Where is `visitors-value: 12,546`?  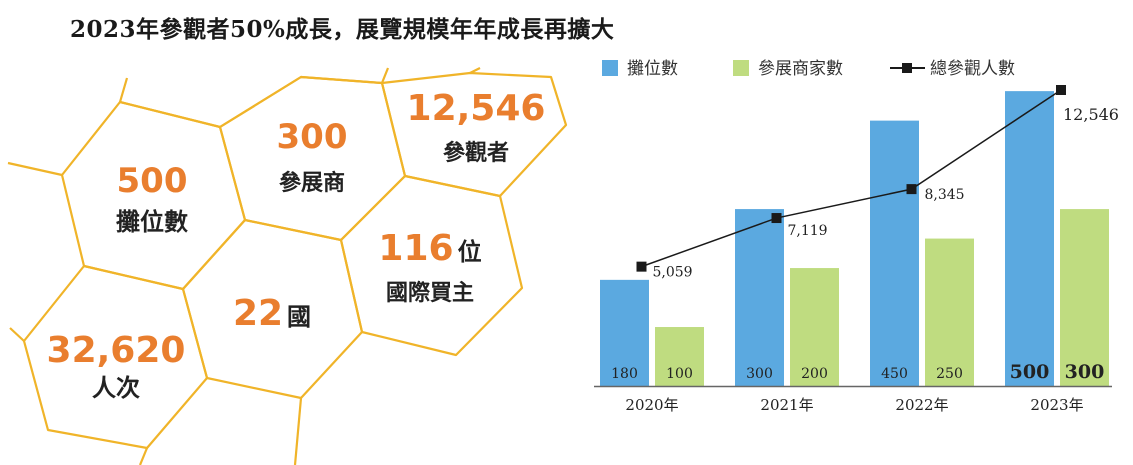 visitors-value: 12,546 is located at coordinates (476, 108).